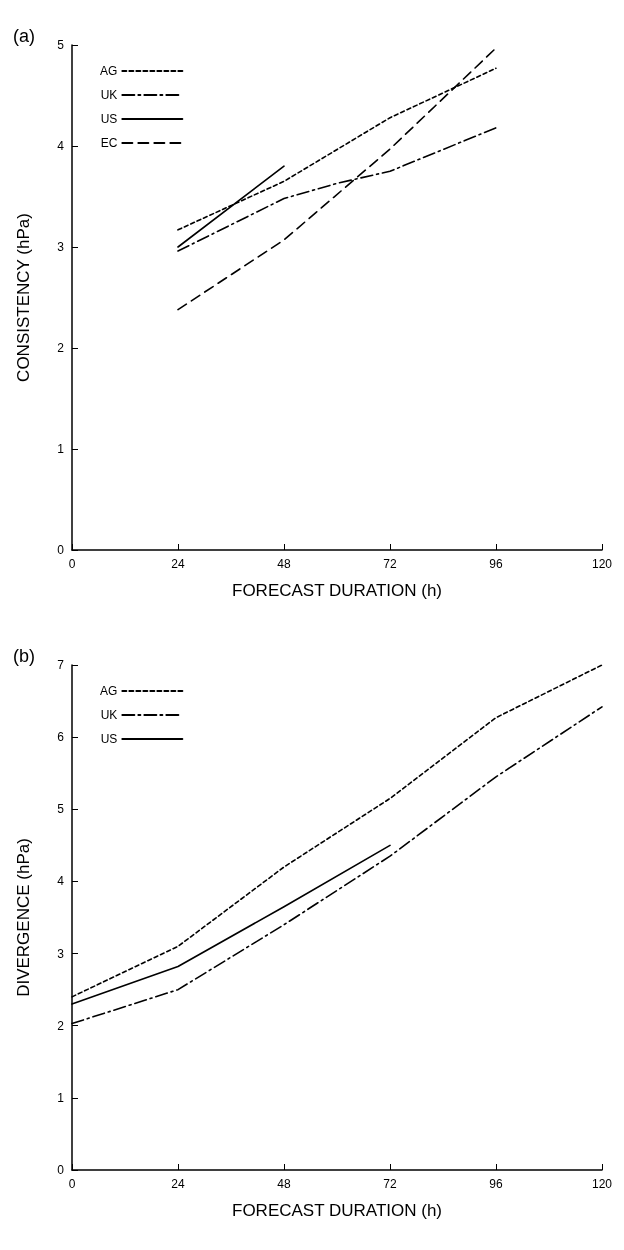 This screenshot has height=1250, width=624. I want to click on chart-title: (a), so click(24, 36).